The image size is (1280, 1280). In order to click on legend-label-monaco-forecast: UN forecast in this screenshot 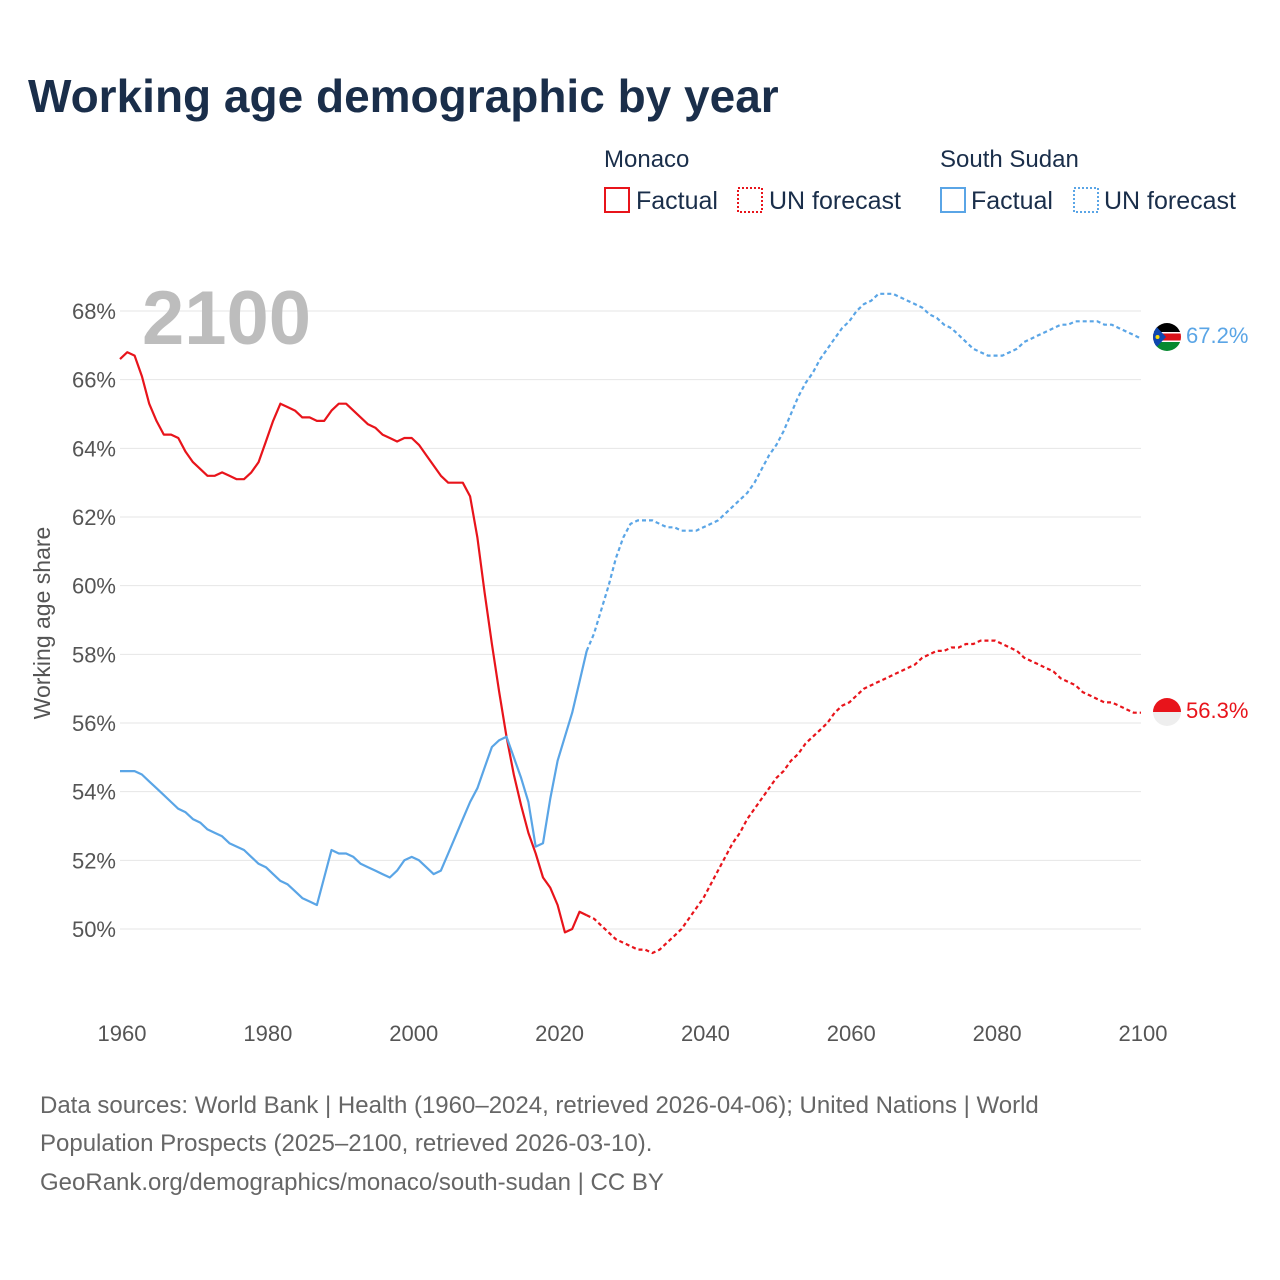, I will do `click(835, 201)`.